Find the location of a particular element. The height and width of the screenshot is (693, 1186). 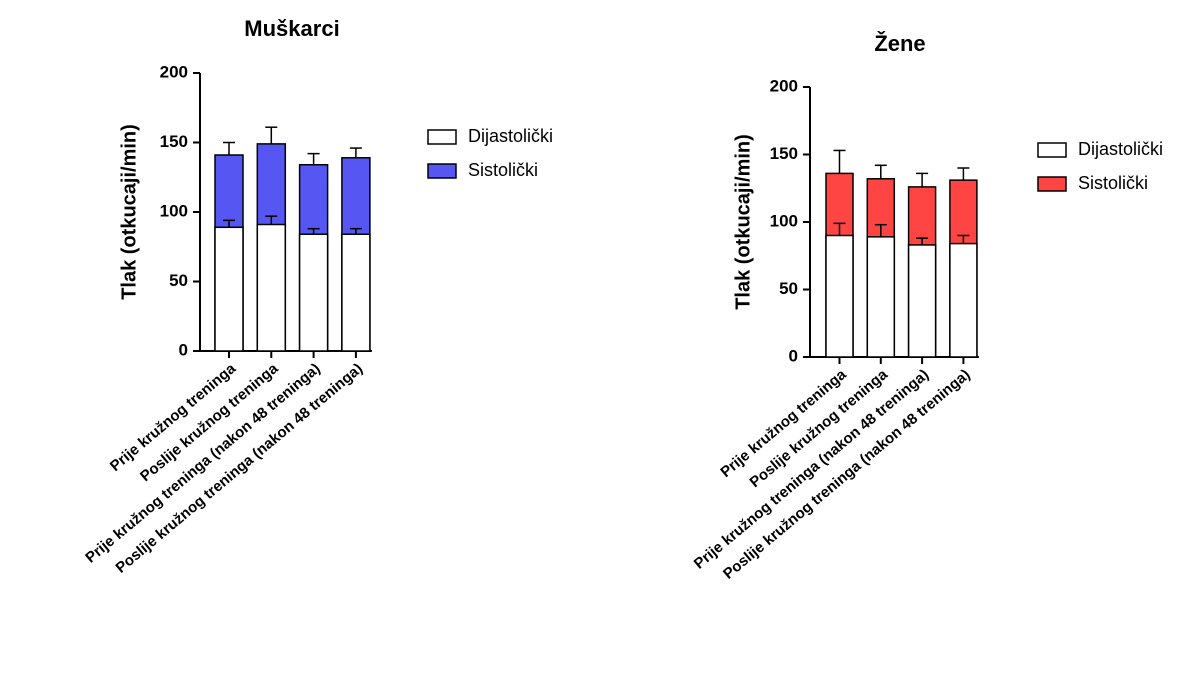

chart-title: Muškarci is located at coordinates (291, 28).